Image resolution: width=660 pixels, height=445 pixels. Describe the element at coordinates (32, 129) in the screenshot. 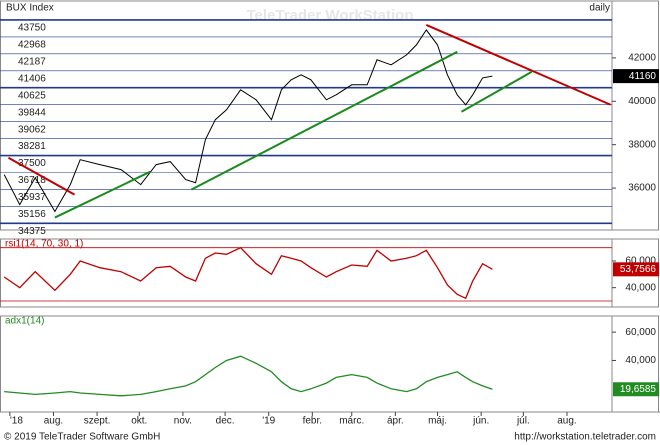

I see `level-label: 39062` at that location.